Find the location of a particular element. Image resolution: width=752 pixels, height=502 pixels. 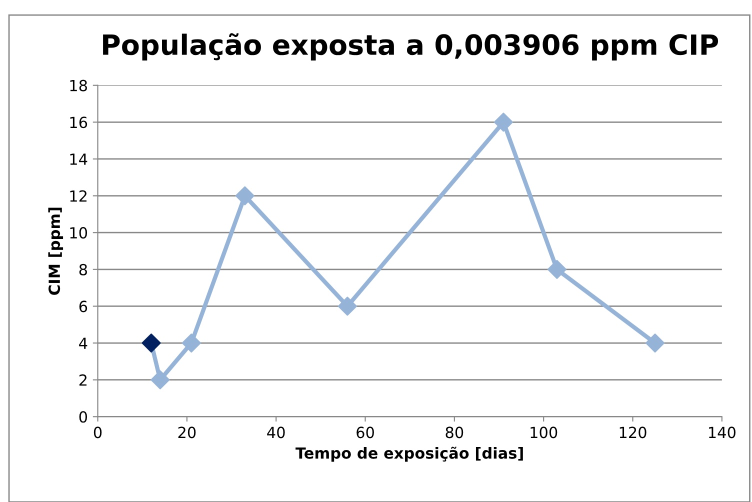

x-tick-label: 20 is located at coordinates (187, 432).